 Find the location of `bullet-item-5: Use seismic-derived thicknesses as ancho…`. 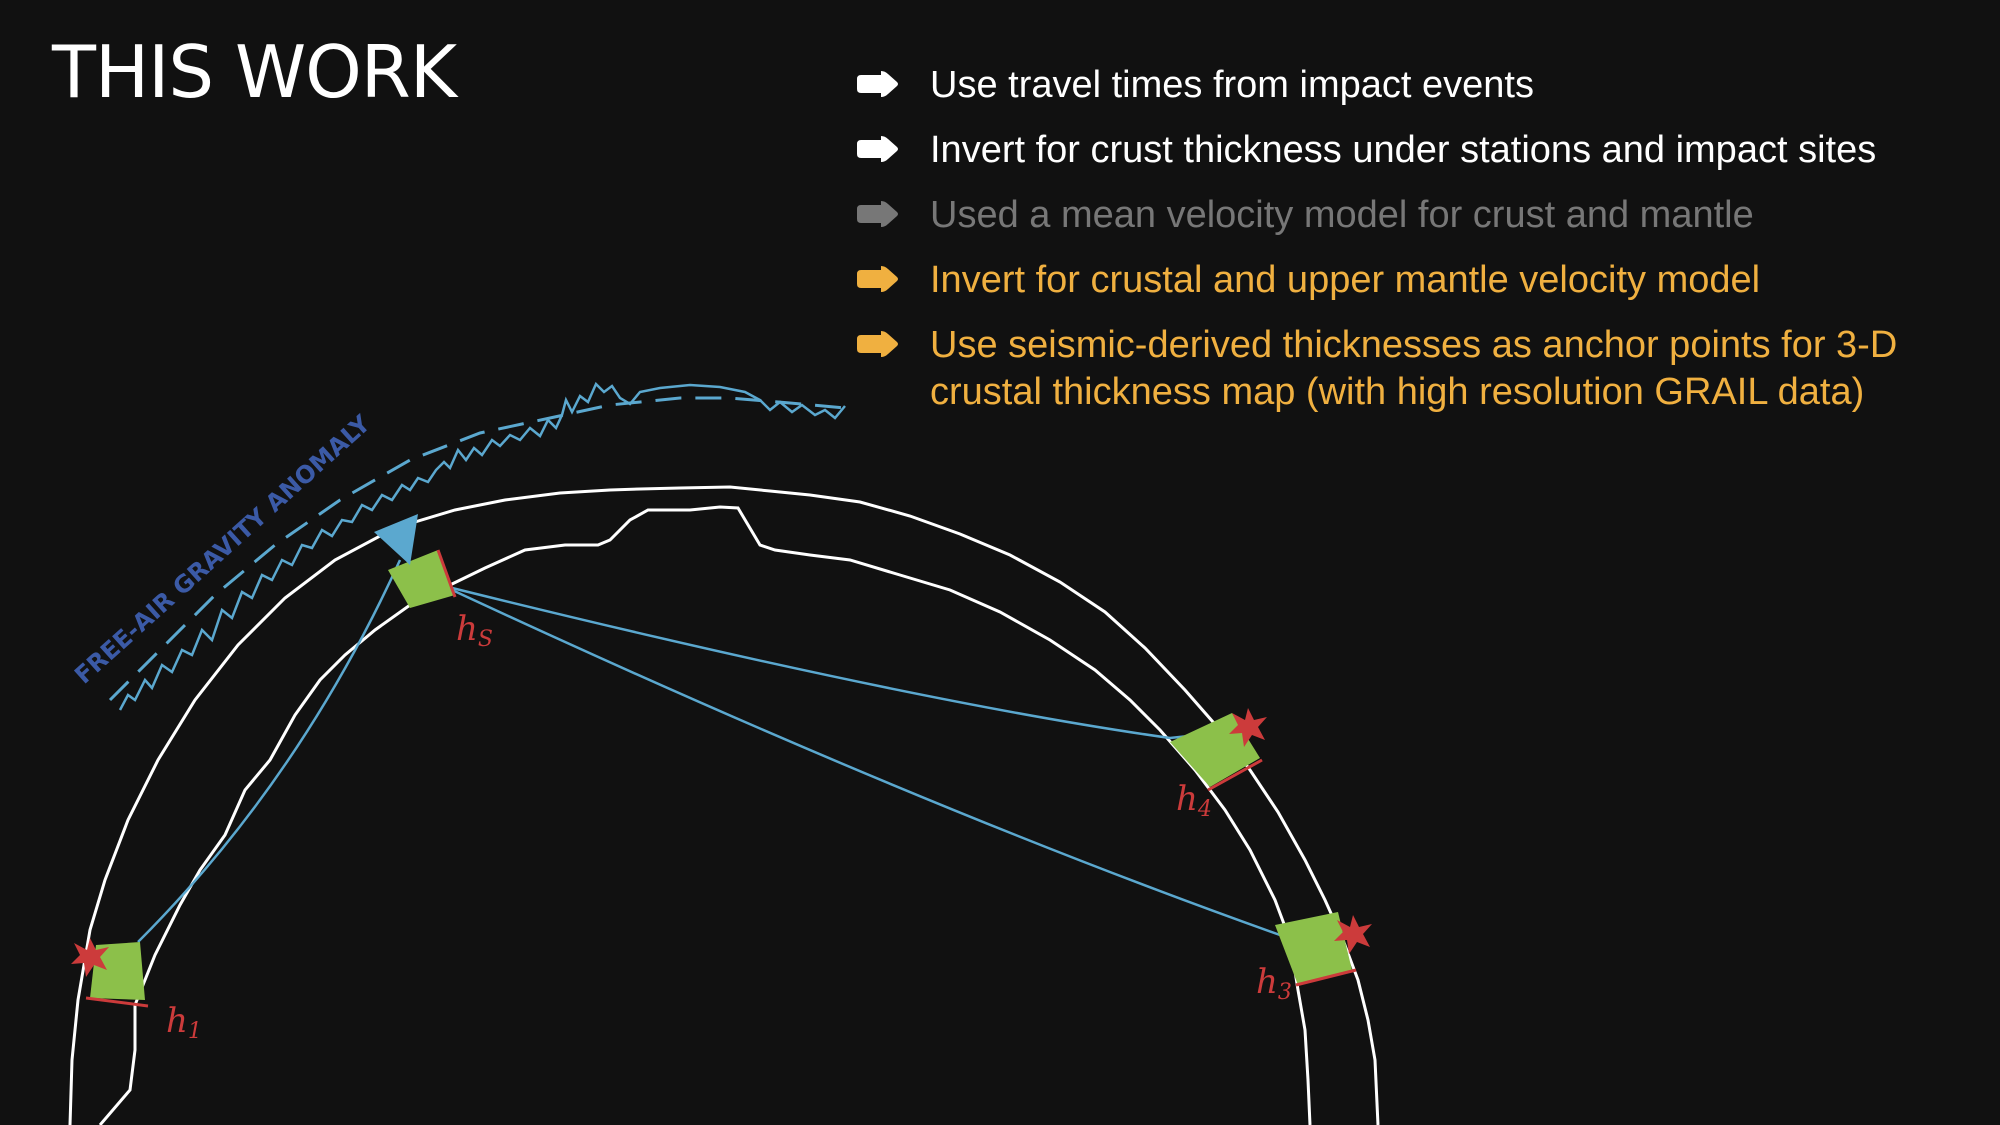

bullet-item-5: Use seismic-derived thicknesses as ancho… is located at coordinates (1425, 369).